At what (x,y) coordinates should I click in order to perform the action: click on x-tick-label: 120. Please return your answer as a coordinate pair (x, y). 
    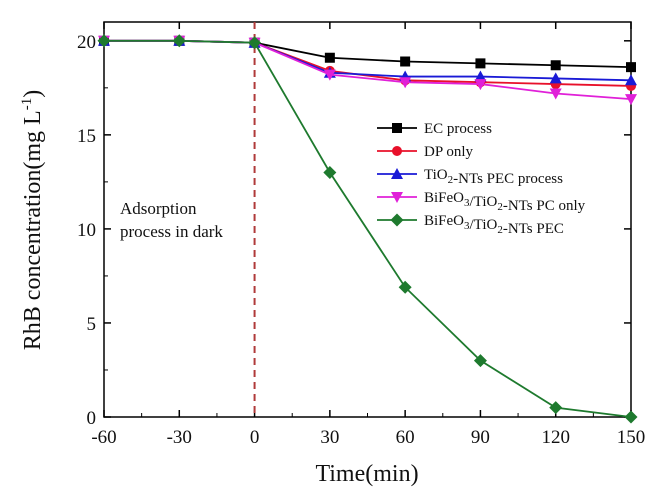
    Looking at the image, I should click on (555, 437).